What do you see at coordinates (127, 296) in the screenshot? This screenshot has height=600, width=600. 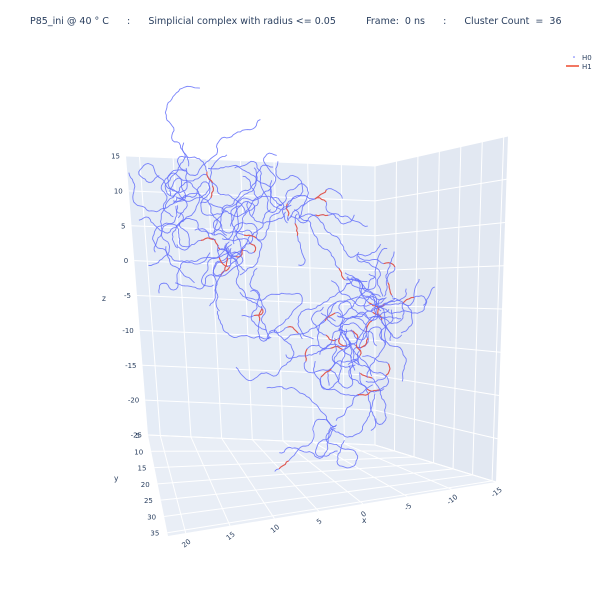 I see `z-tick-label: -5` at bounding box center [127, 296].